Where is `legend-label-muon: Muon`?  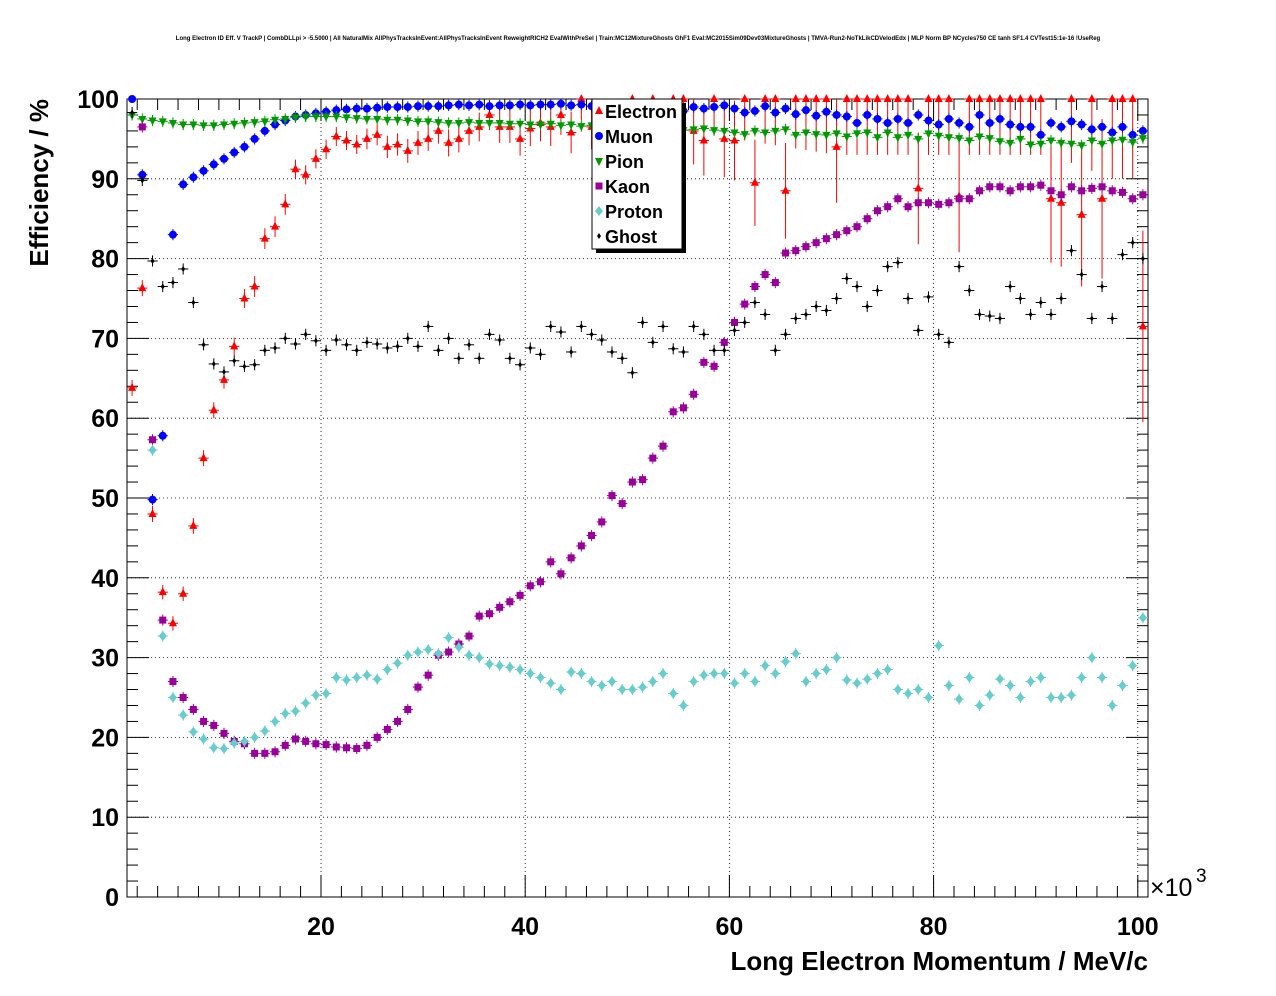
legend-label-muon: Muon is located at coordinates (629, 137).